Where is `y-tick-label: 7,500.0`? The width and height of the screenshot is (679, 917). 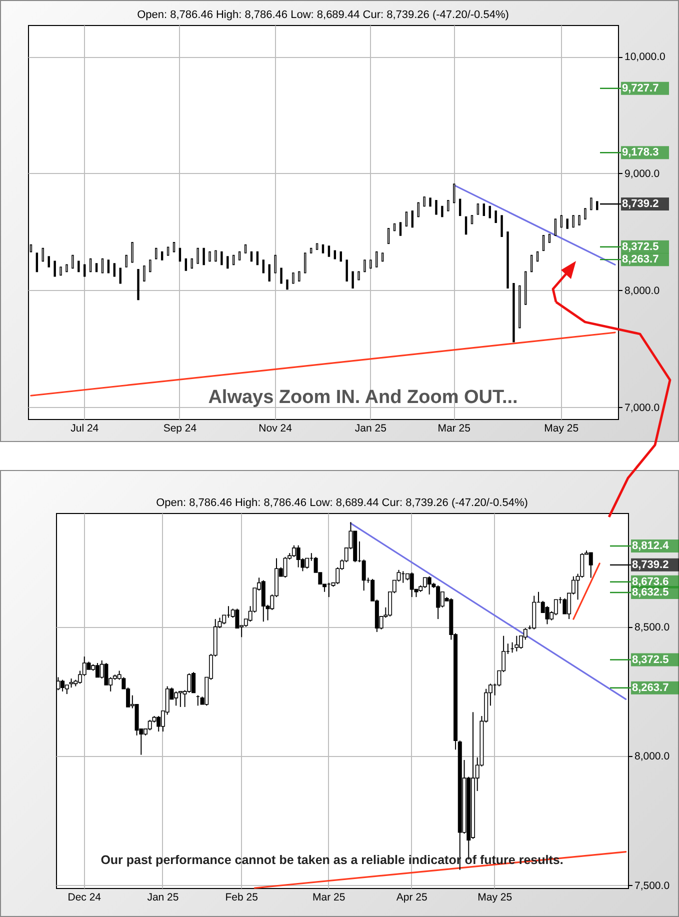
y-tick-label: 7,500.0 is located at coordinates (652, 886).